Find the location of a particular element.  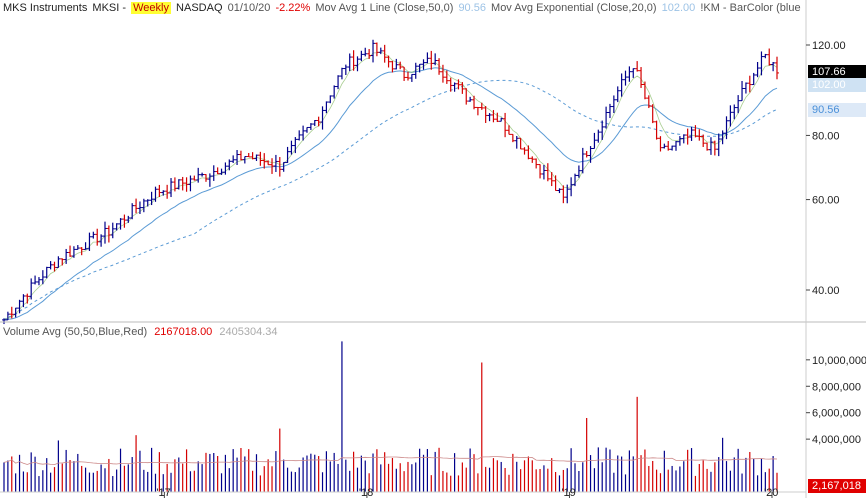

indicator-sma-label: Mov Avg 1 Line (Close,50,0) is located at coordinates (384, 8).